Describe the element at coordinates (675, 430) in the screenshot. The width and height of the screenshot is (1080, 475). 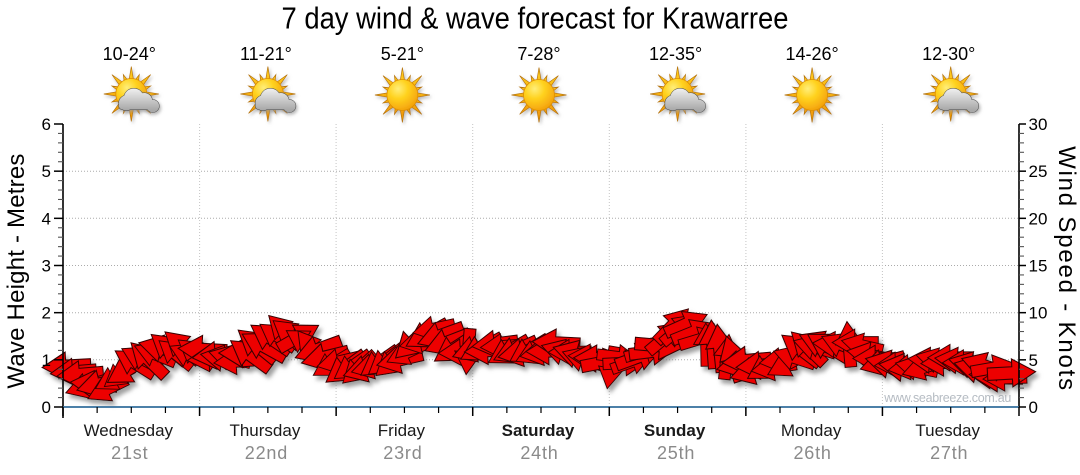
I see `svg-text: Sunday` at that location.